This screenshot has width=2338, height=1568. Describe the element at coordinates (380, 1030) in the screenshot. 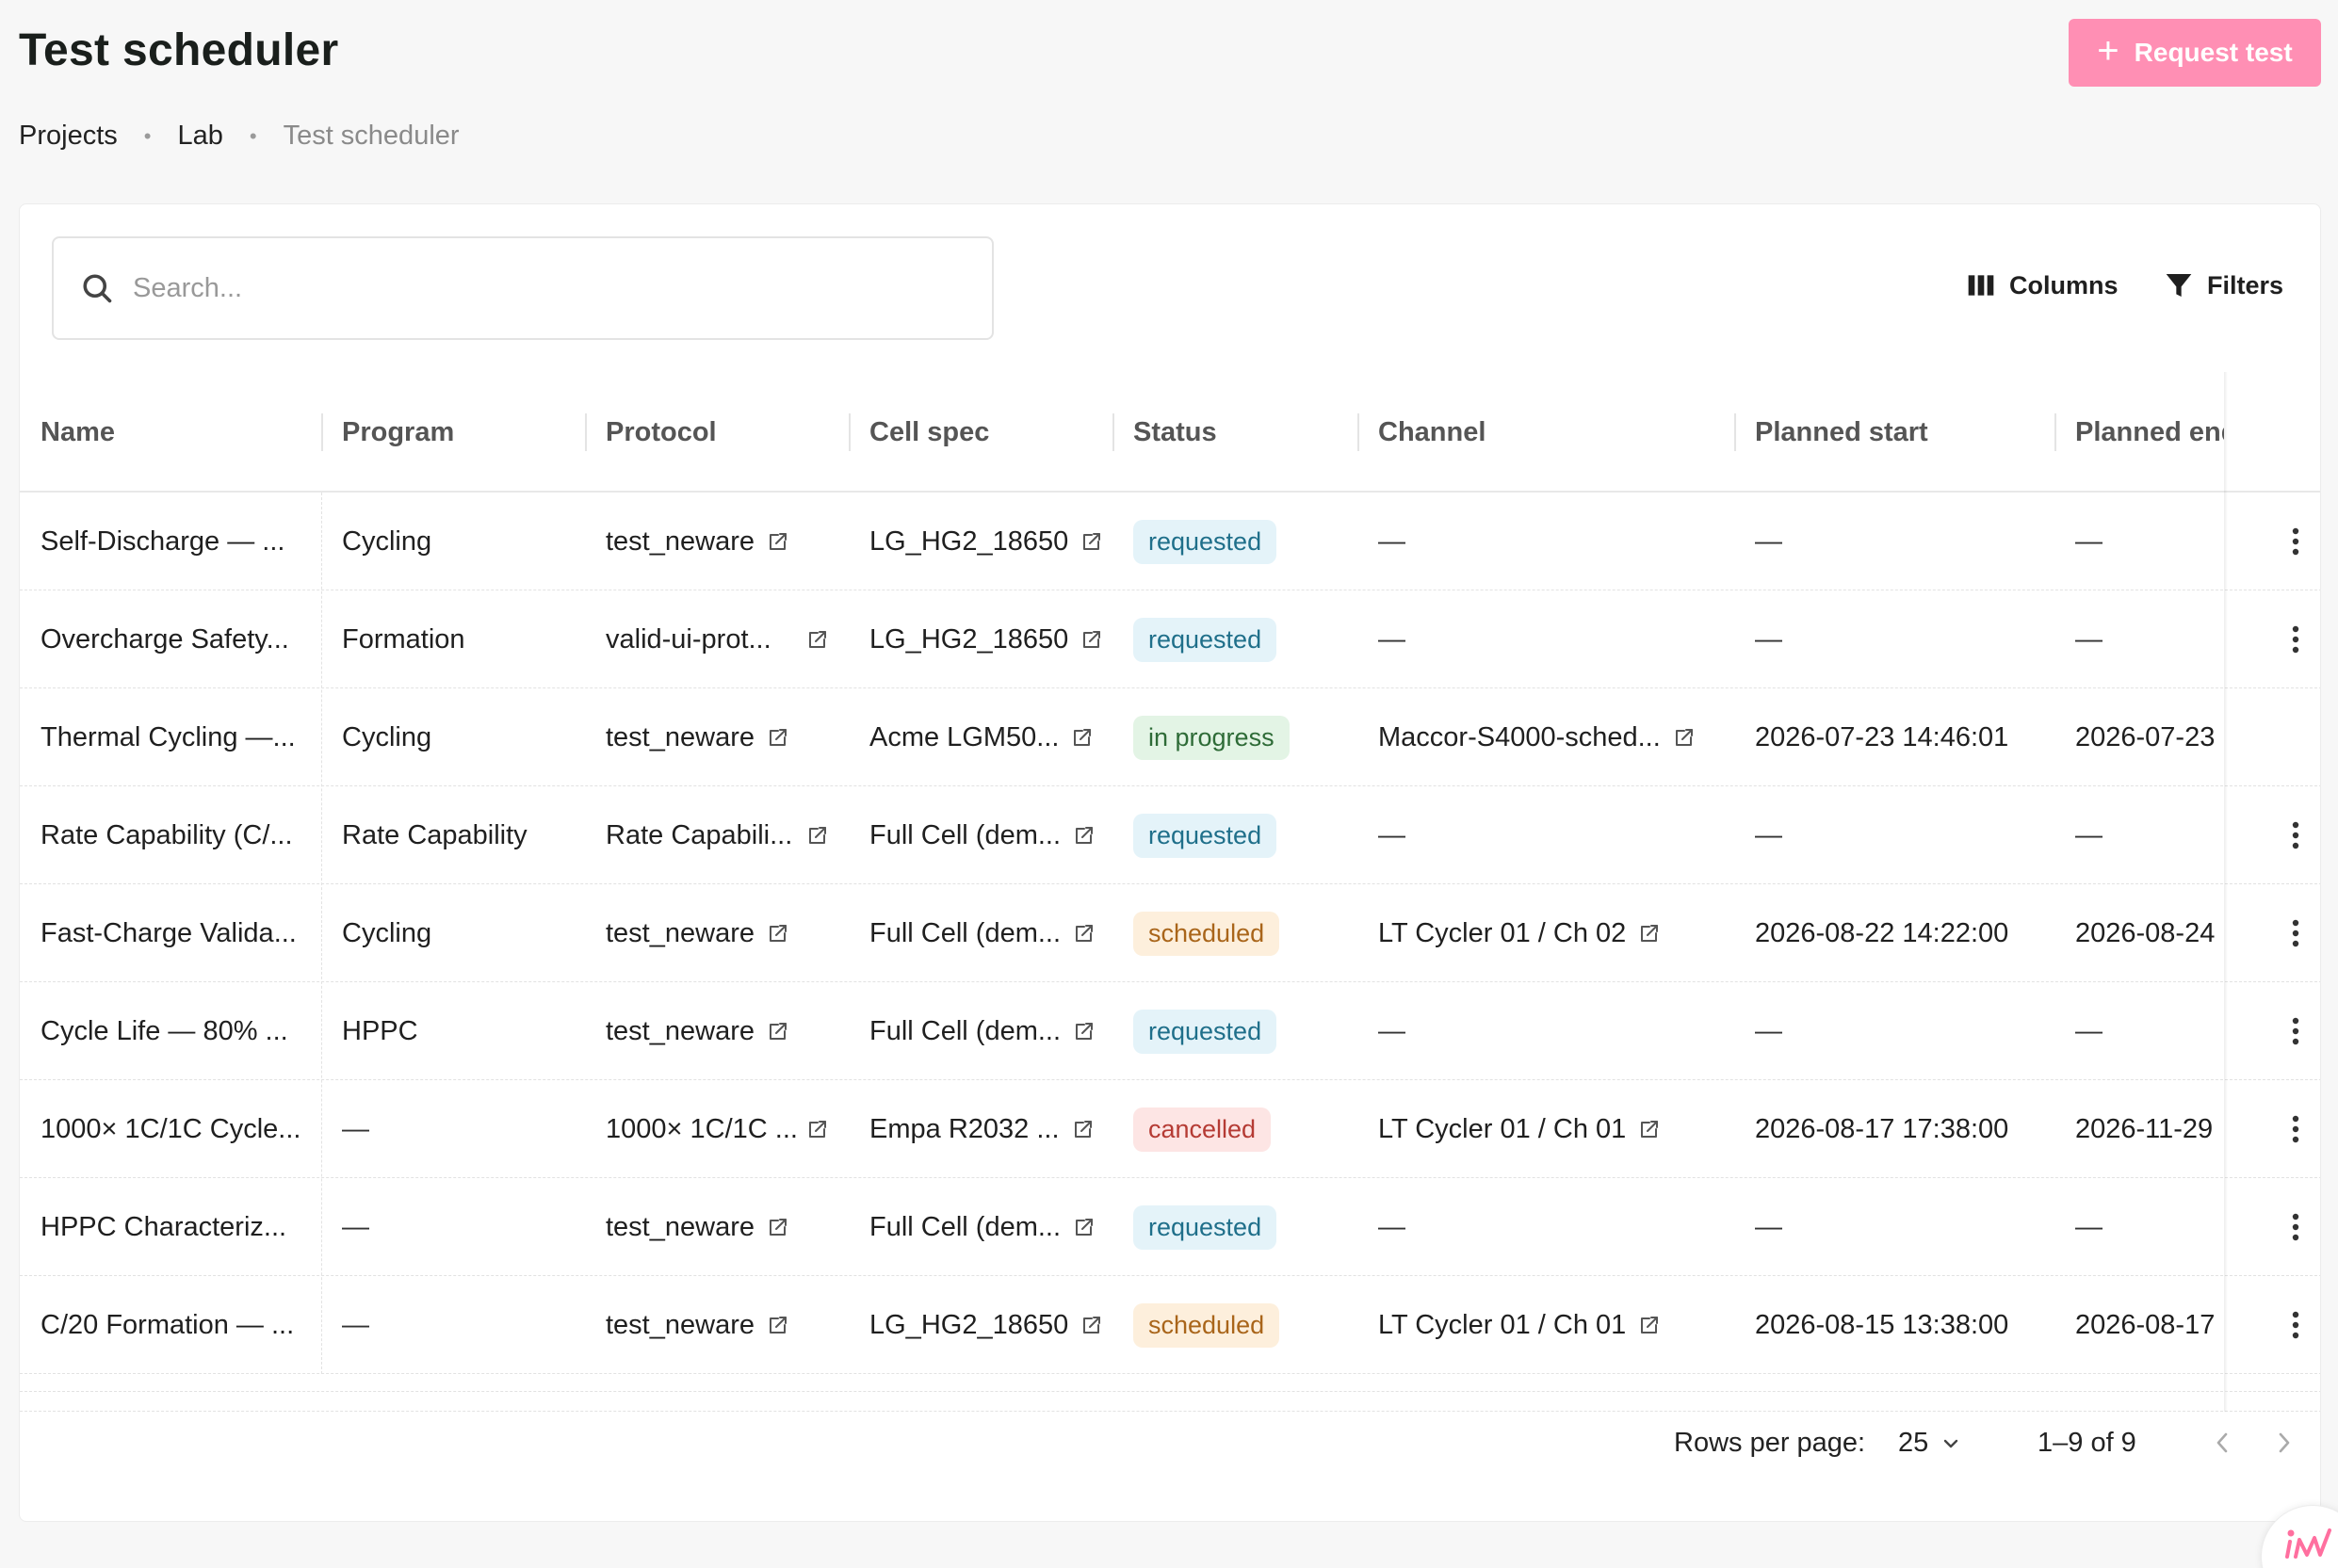

I see `cell-program-text: HPPC` at that location.